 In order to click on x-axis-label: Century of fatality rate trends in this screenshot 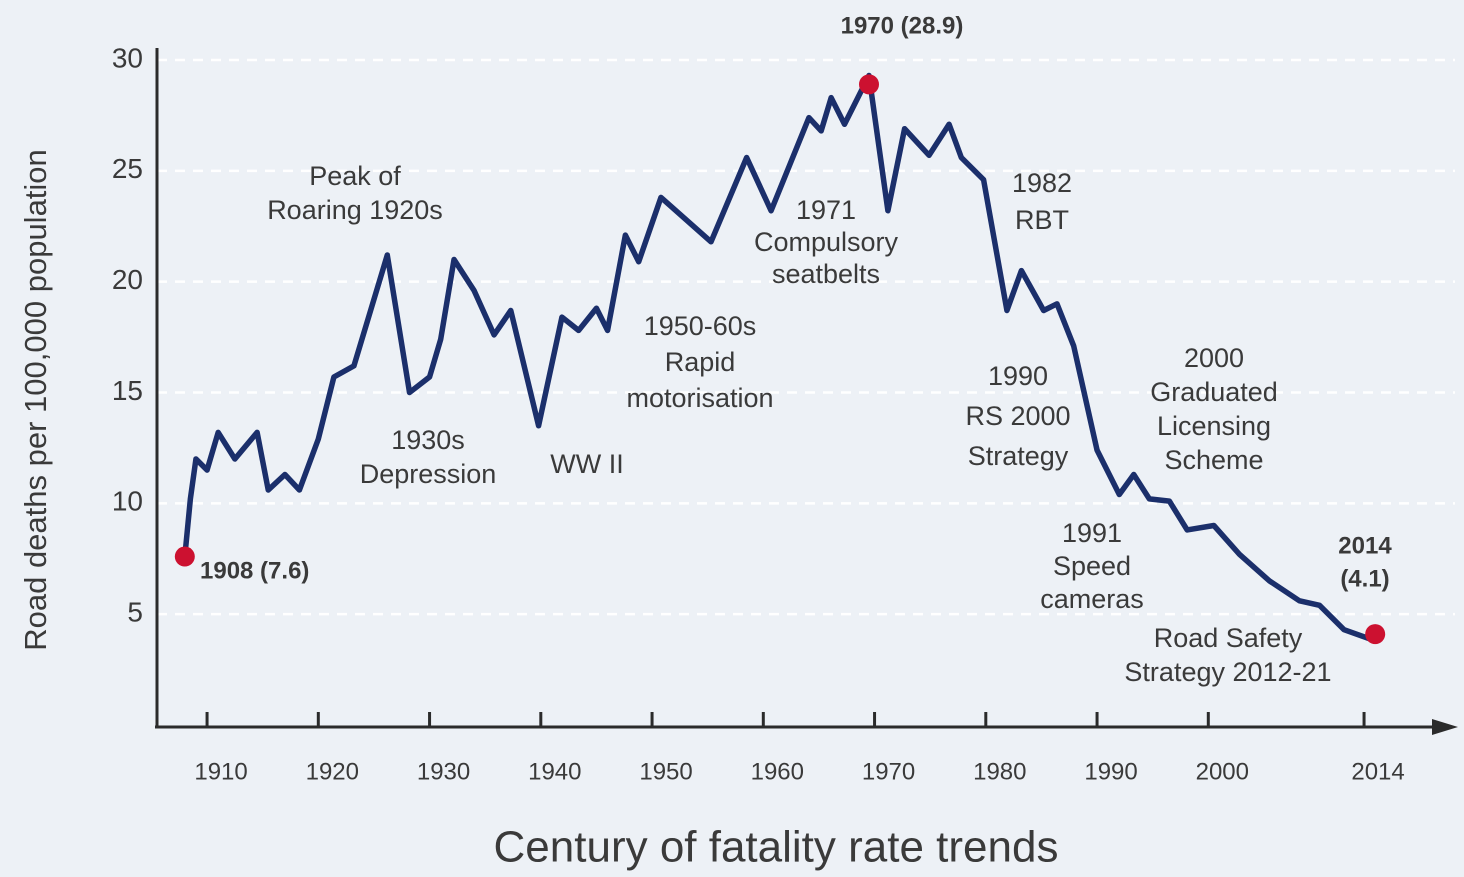, I will do `click(776, 847)`.